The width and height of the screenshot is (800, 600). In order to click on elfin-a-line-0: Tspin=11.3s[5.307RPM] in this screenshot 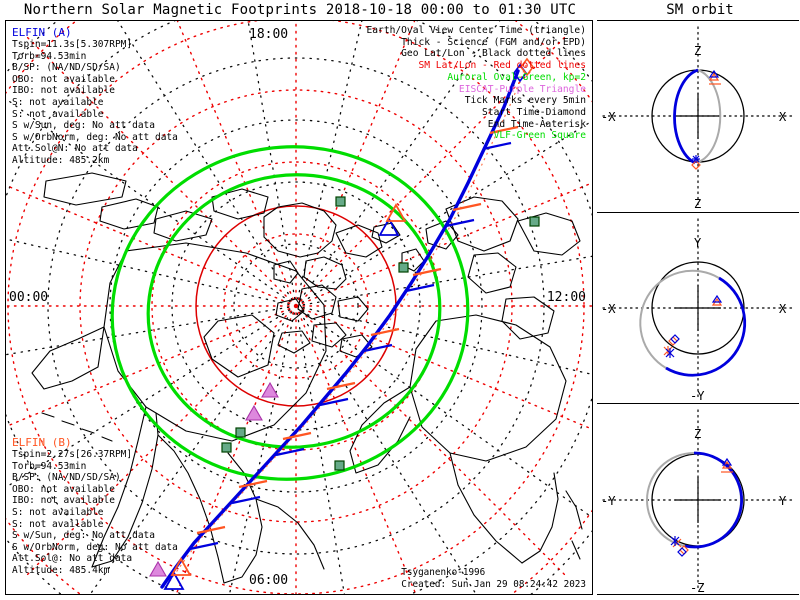, I will do `click(72, 44)`.